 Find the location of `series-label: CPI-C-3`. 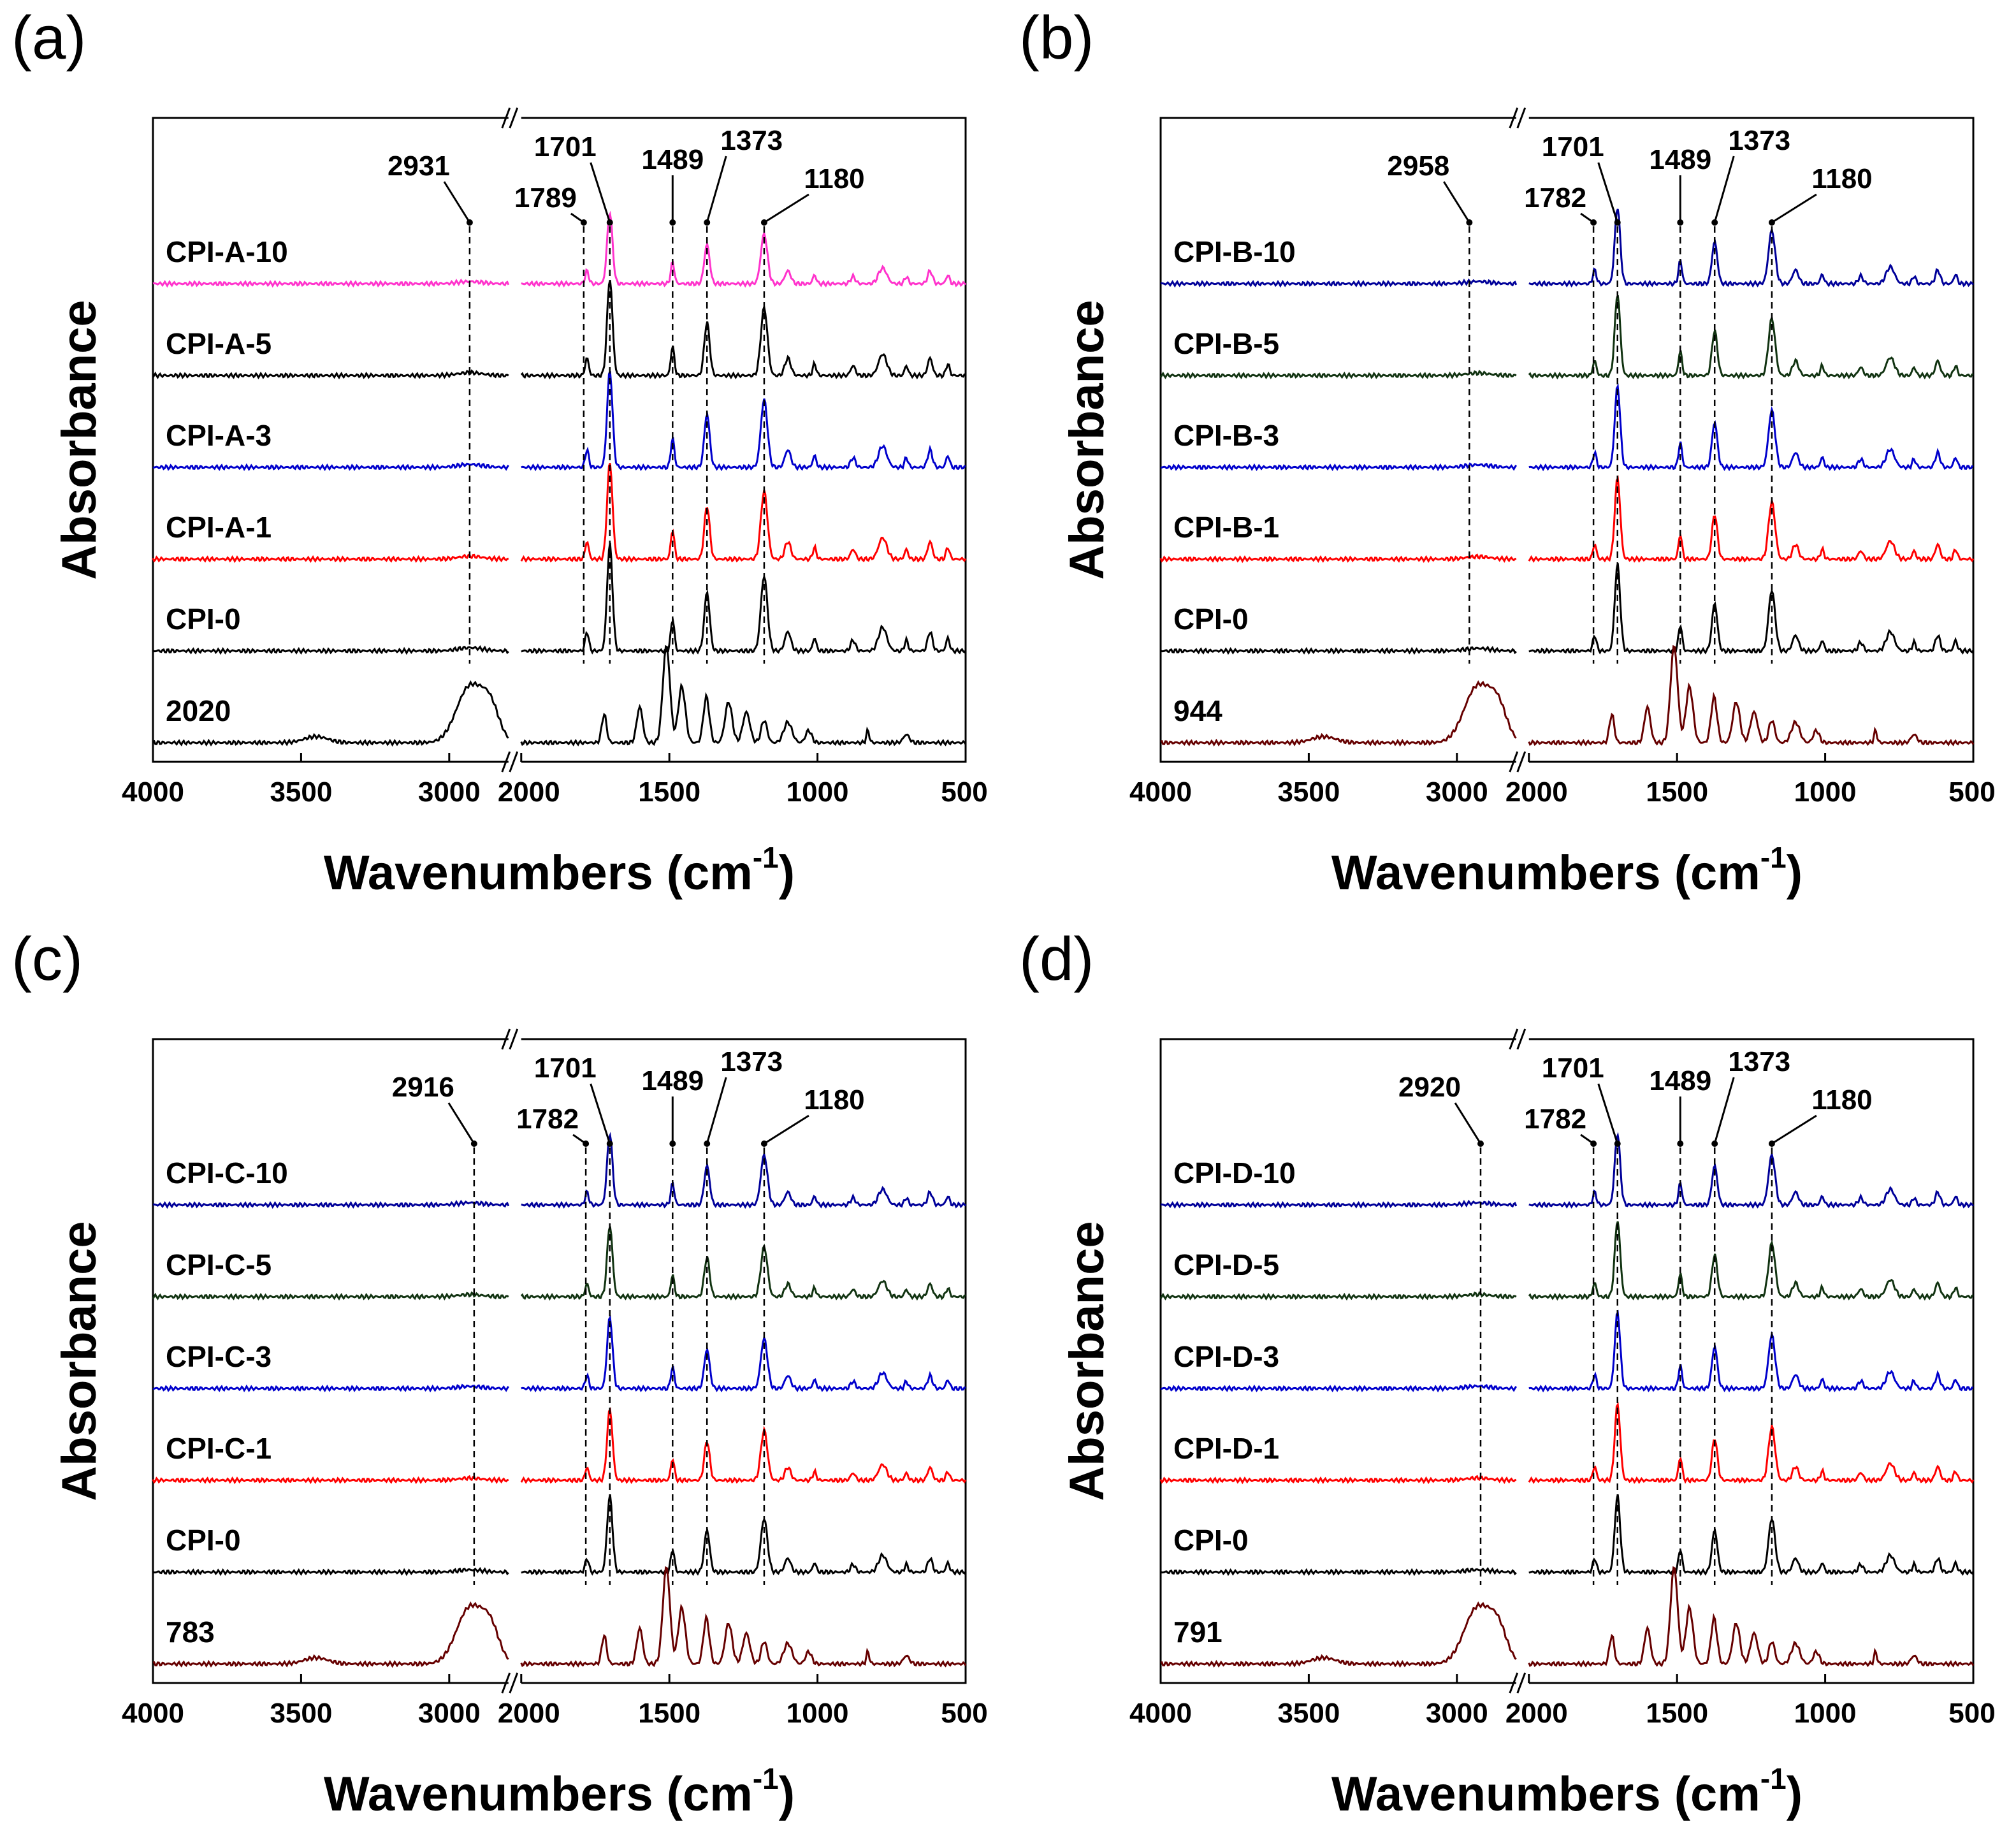

series-label: CPI-C-3 is located at coordinates (219, 1356).